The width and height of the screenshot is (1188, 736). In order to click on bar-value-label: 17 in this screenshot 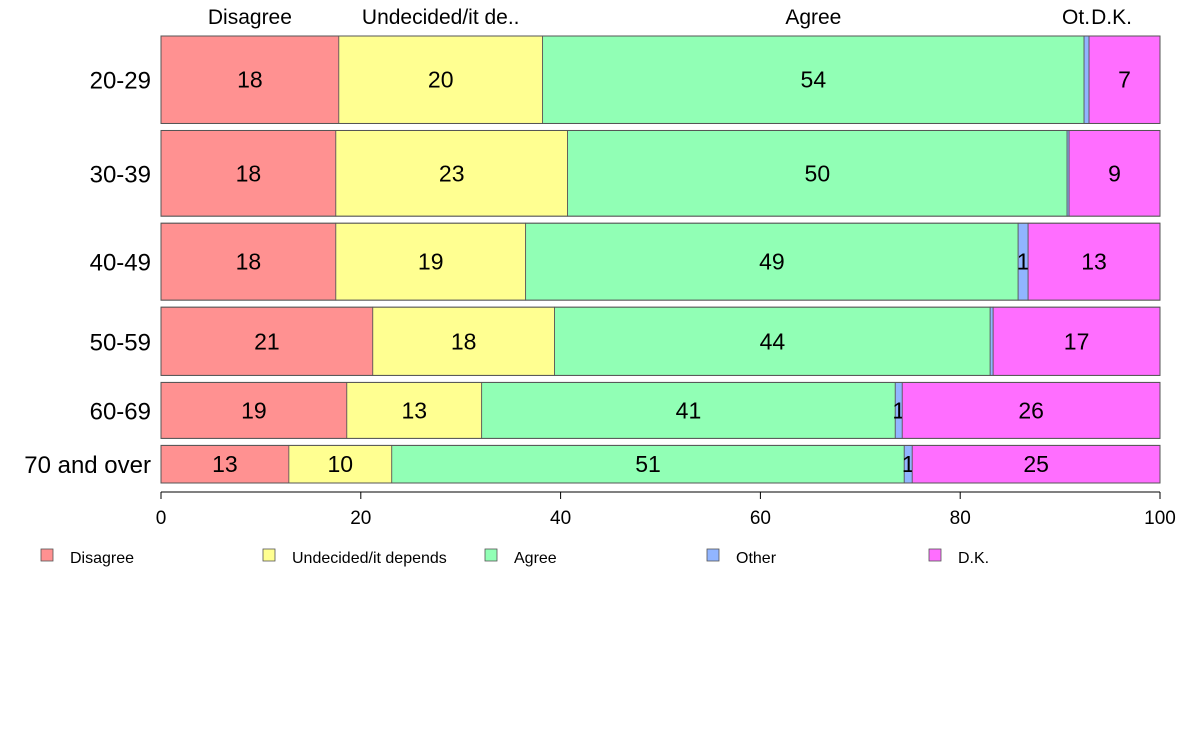, I will do `click(1077, 341)`.